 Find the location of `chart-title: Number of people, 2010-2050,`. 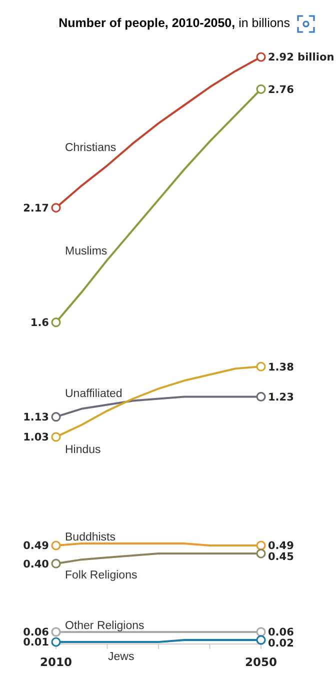

chart-title: Number of people, 2010-2050, is located at coordinates (147, 23).